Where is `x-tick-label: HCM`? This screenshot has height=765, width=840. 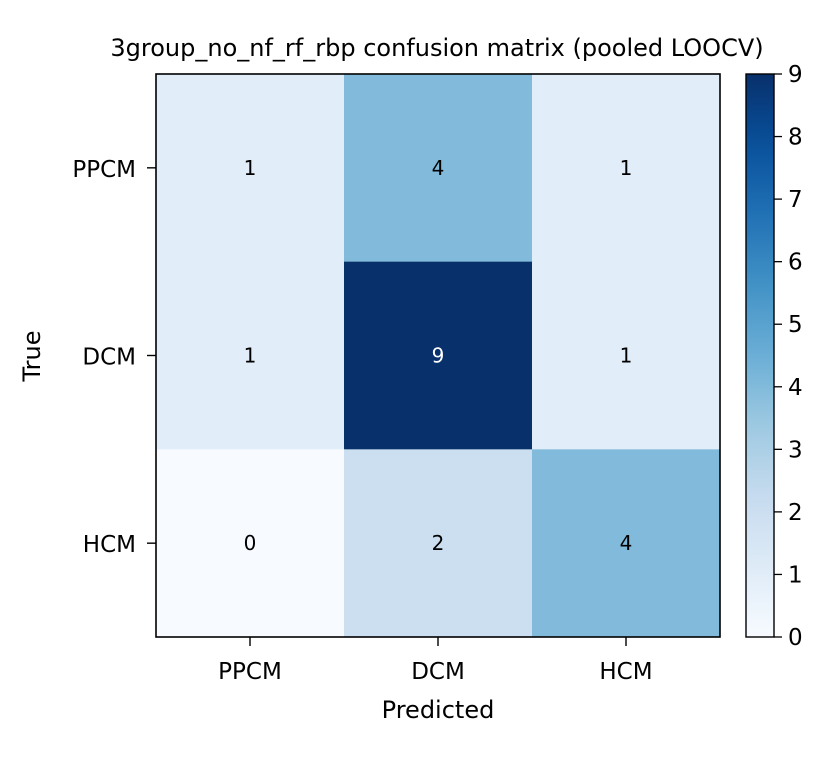
x-tick-label: HCM is located at coordinates (625, 672).